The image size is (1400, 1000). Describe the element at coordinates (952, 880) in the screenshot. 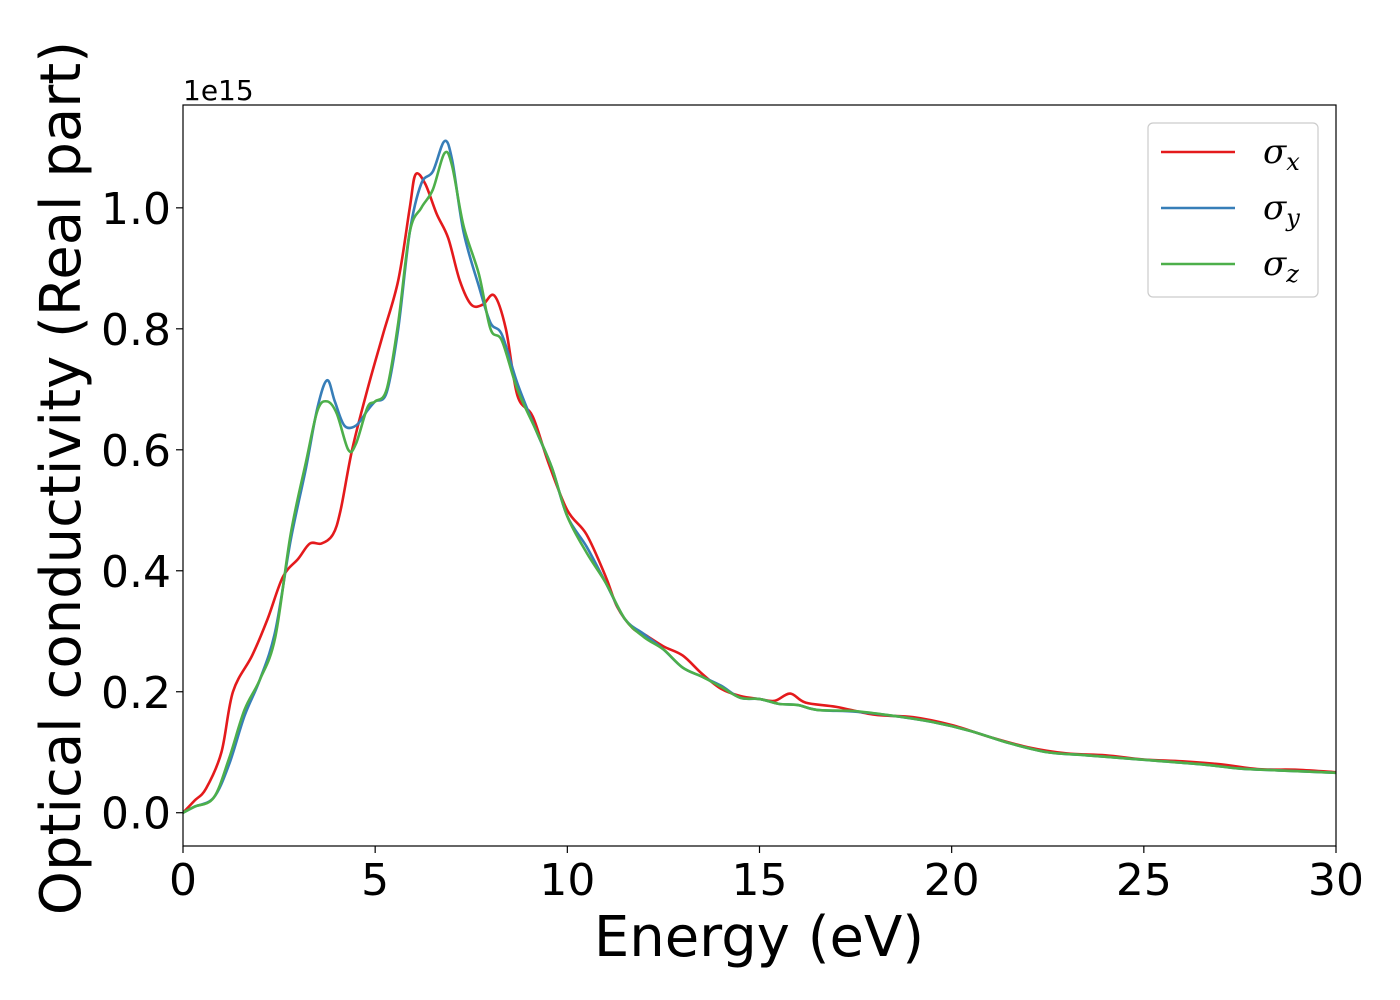

I see `x-tick-label: 20` at that location.